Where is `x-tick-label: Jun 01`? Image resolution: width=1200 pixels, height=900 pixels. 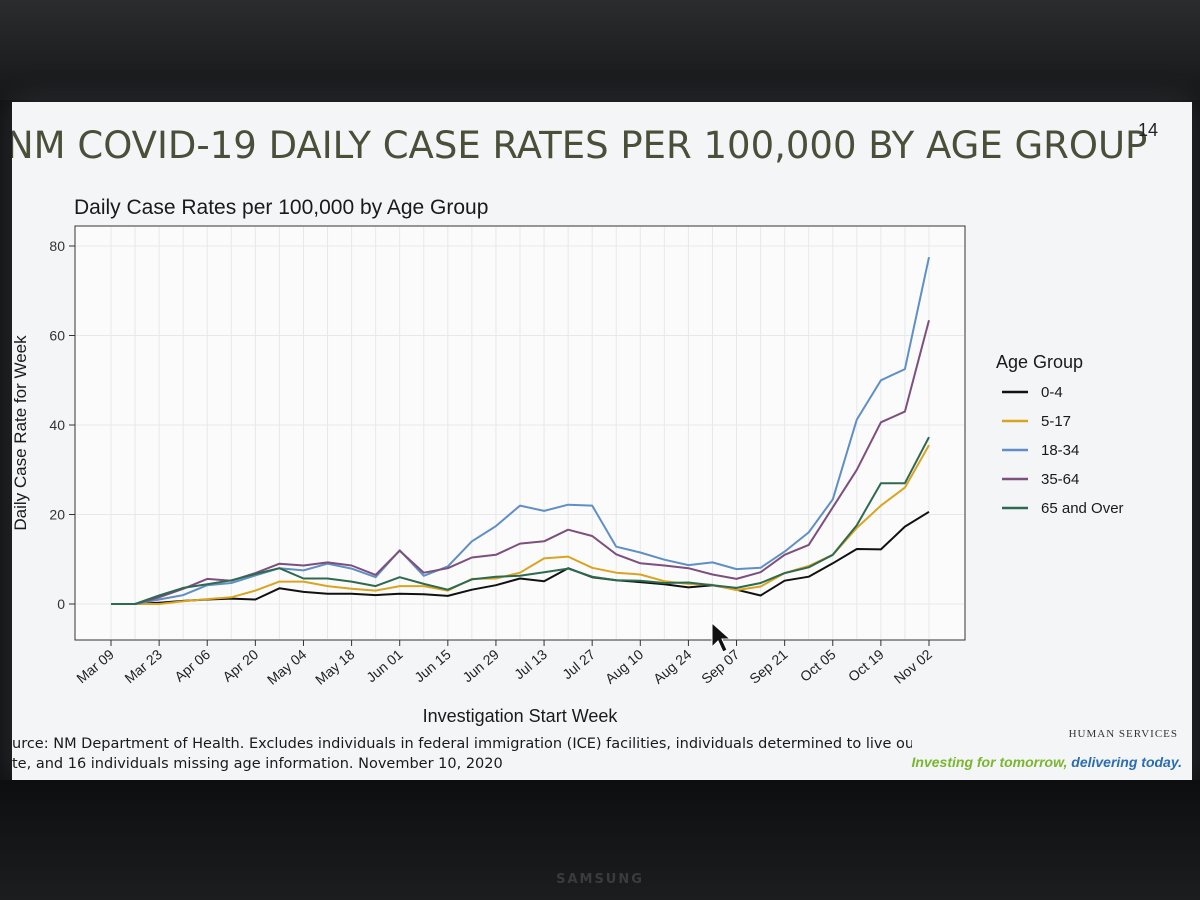
x-tick-label: Jun 01 is located at coordinates (384, 665).